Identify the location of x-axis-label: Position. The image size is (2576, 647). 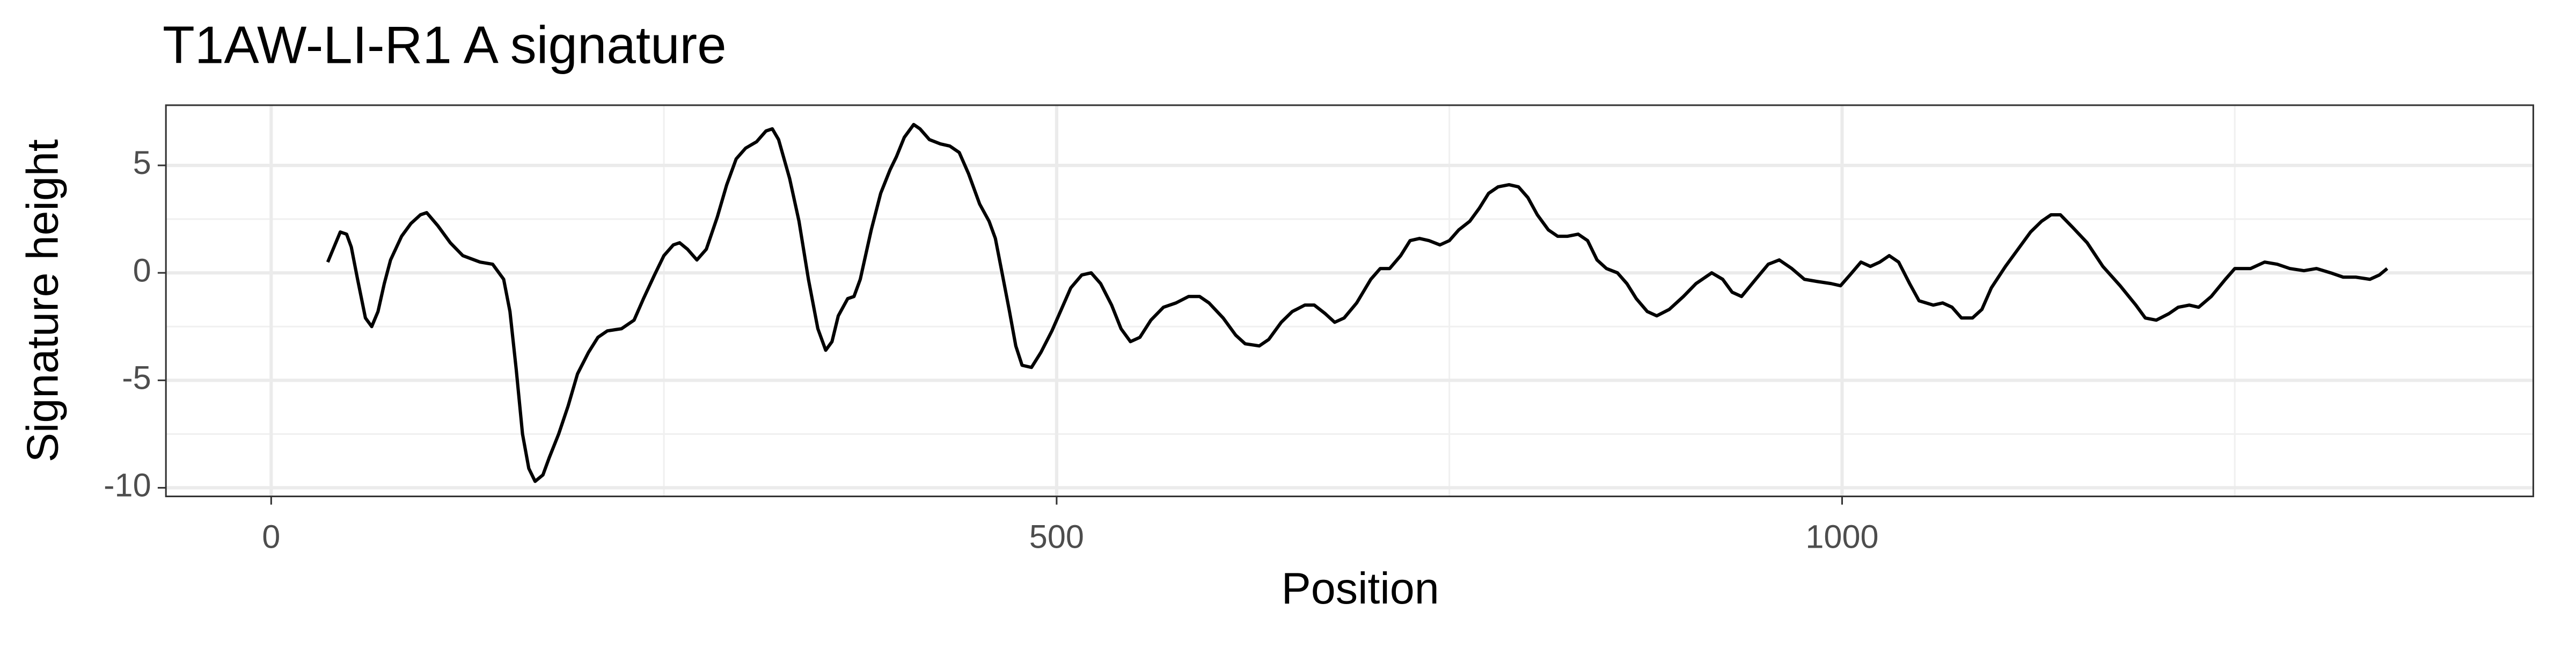
(1360, 588).